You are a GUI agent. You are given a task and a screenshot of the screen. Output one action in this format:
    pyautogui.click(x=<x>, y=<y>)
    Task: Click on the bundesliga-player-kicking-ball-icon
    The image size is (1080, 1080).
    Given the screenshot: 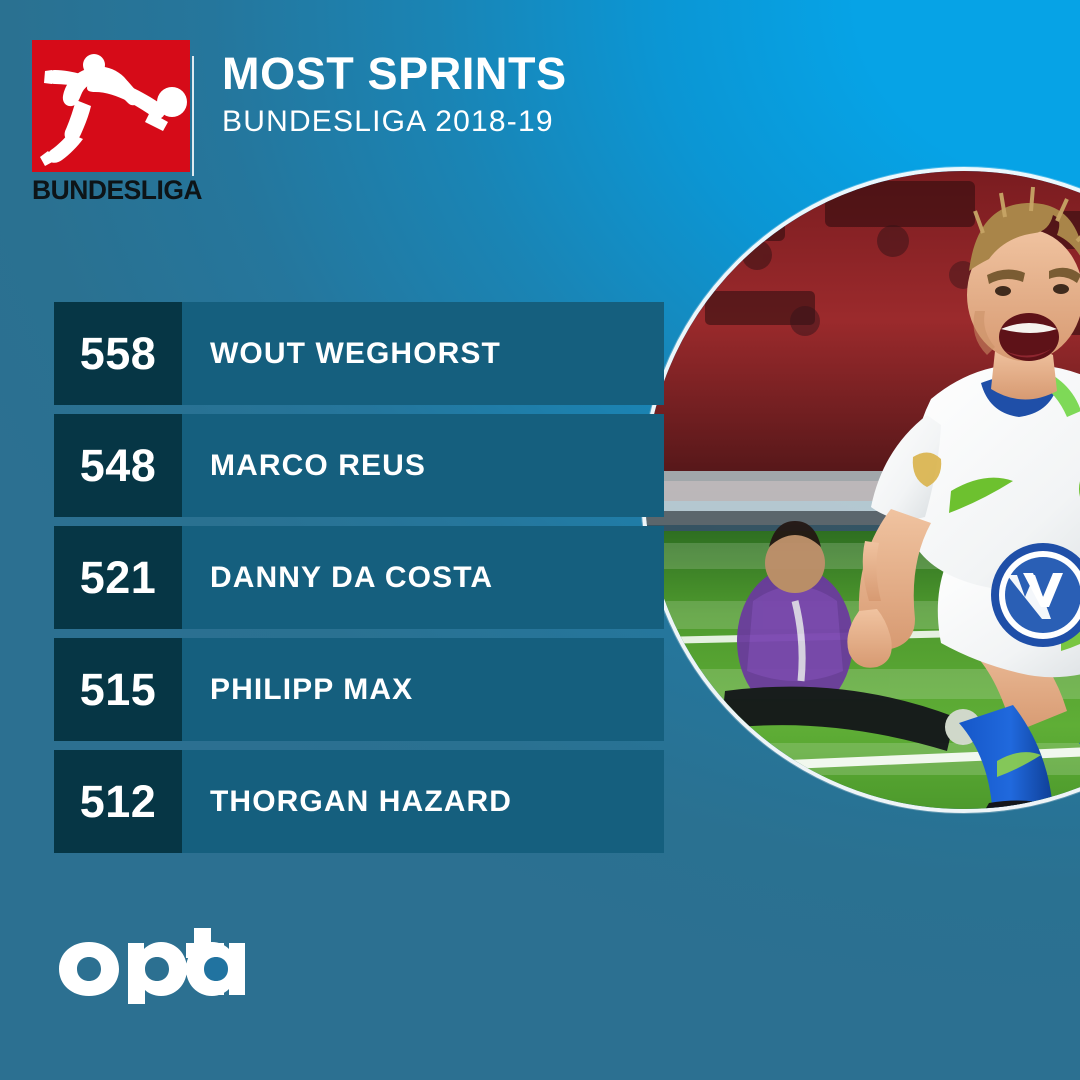 What is the action you would take?
    pyautogui.click(x=111, y=106)
    